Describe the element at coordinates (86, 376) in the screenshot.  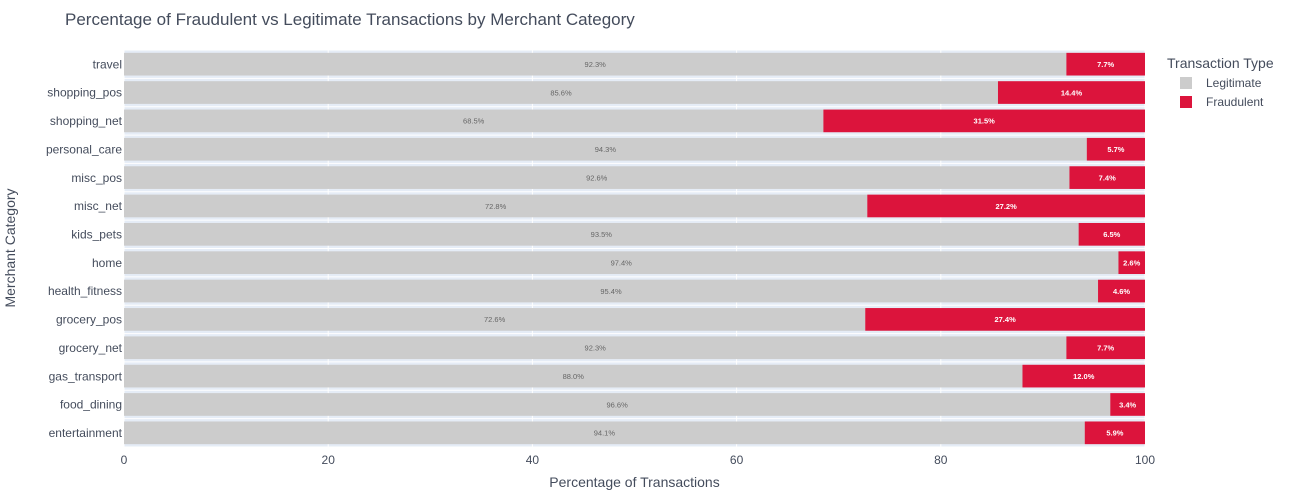
I see `y-tick-label: gas_transport` at that location.